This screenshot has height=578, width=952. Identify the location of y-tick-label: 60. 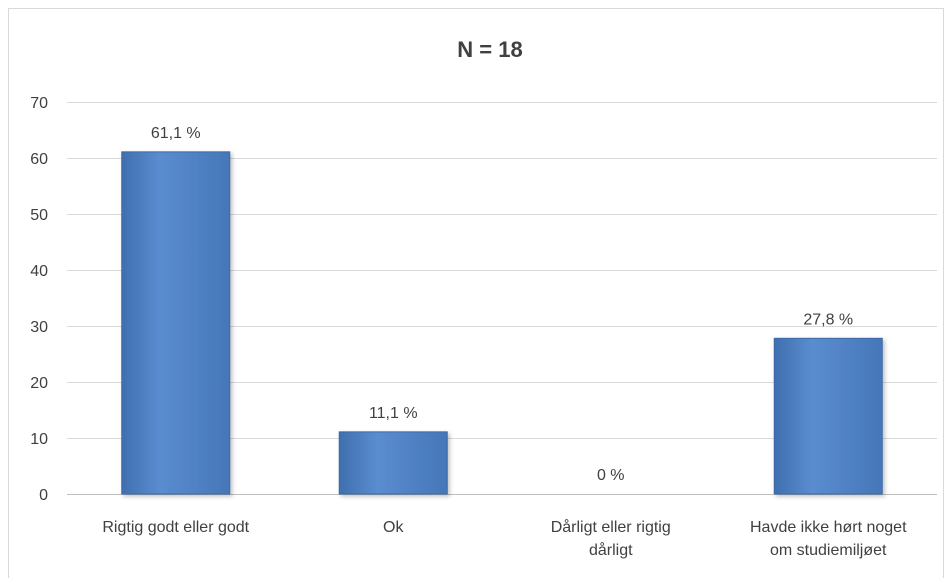
(39, 159).